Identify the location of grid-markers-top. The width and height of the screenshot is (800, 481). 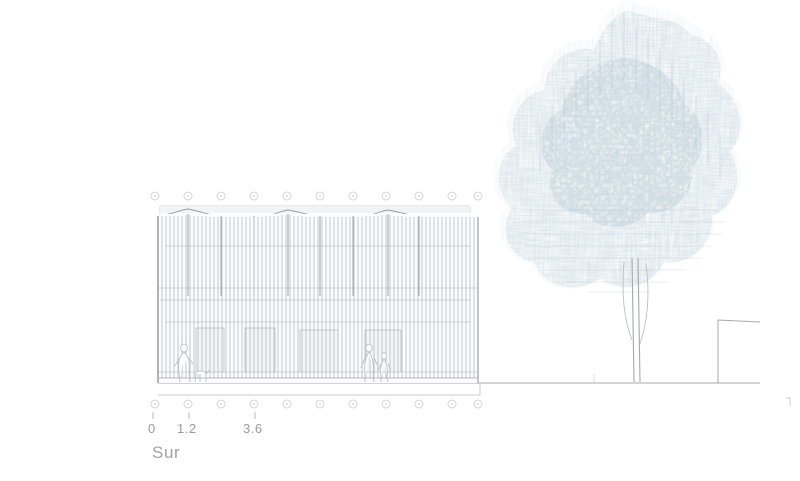
(316, 196).